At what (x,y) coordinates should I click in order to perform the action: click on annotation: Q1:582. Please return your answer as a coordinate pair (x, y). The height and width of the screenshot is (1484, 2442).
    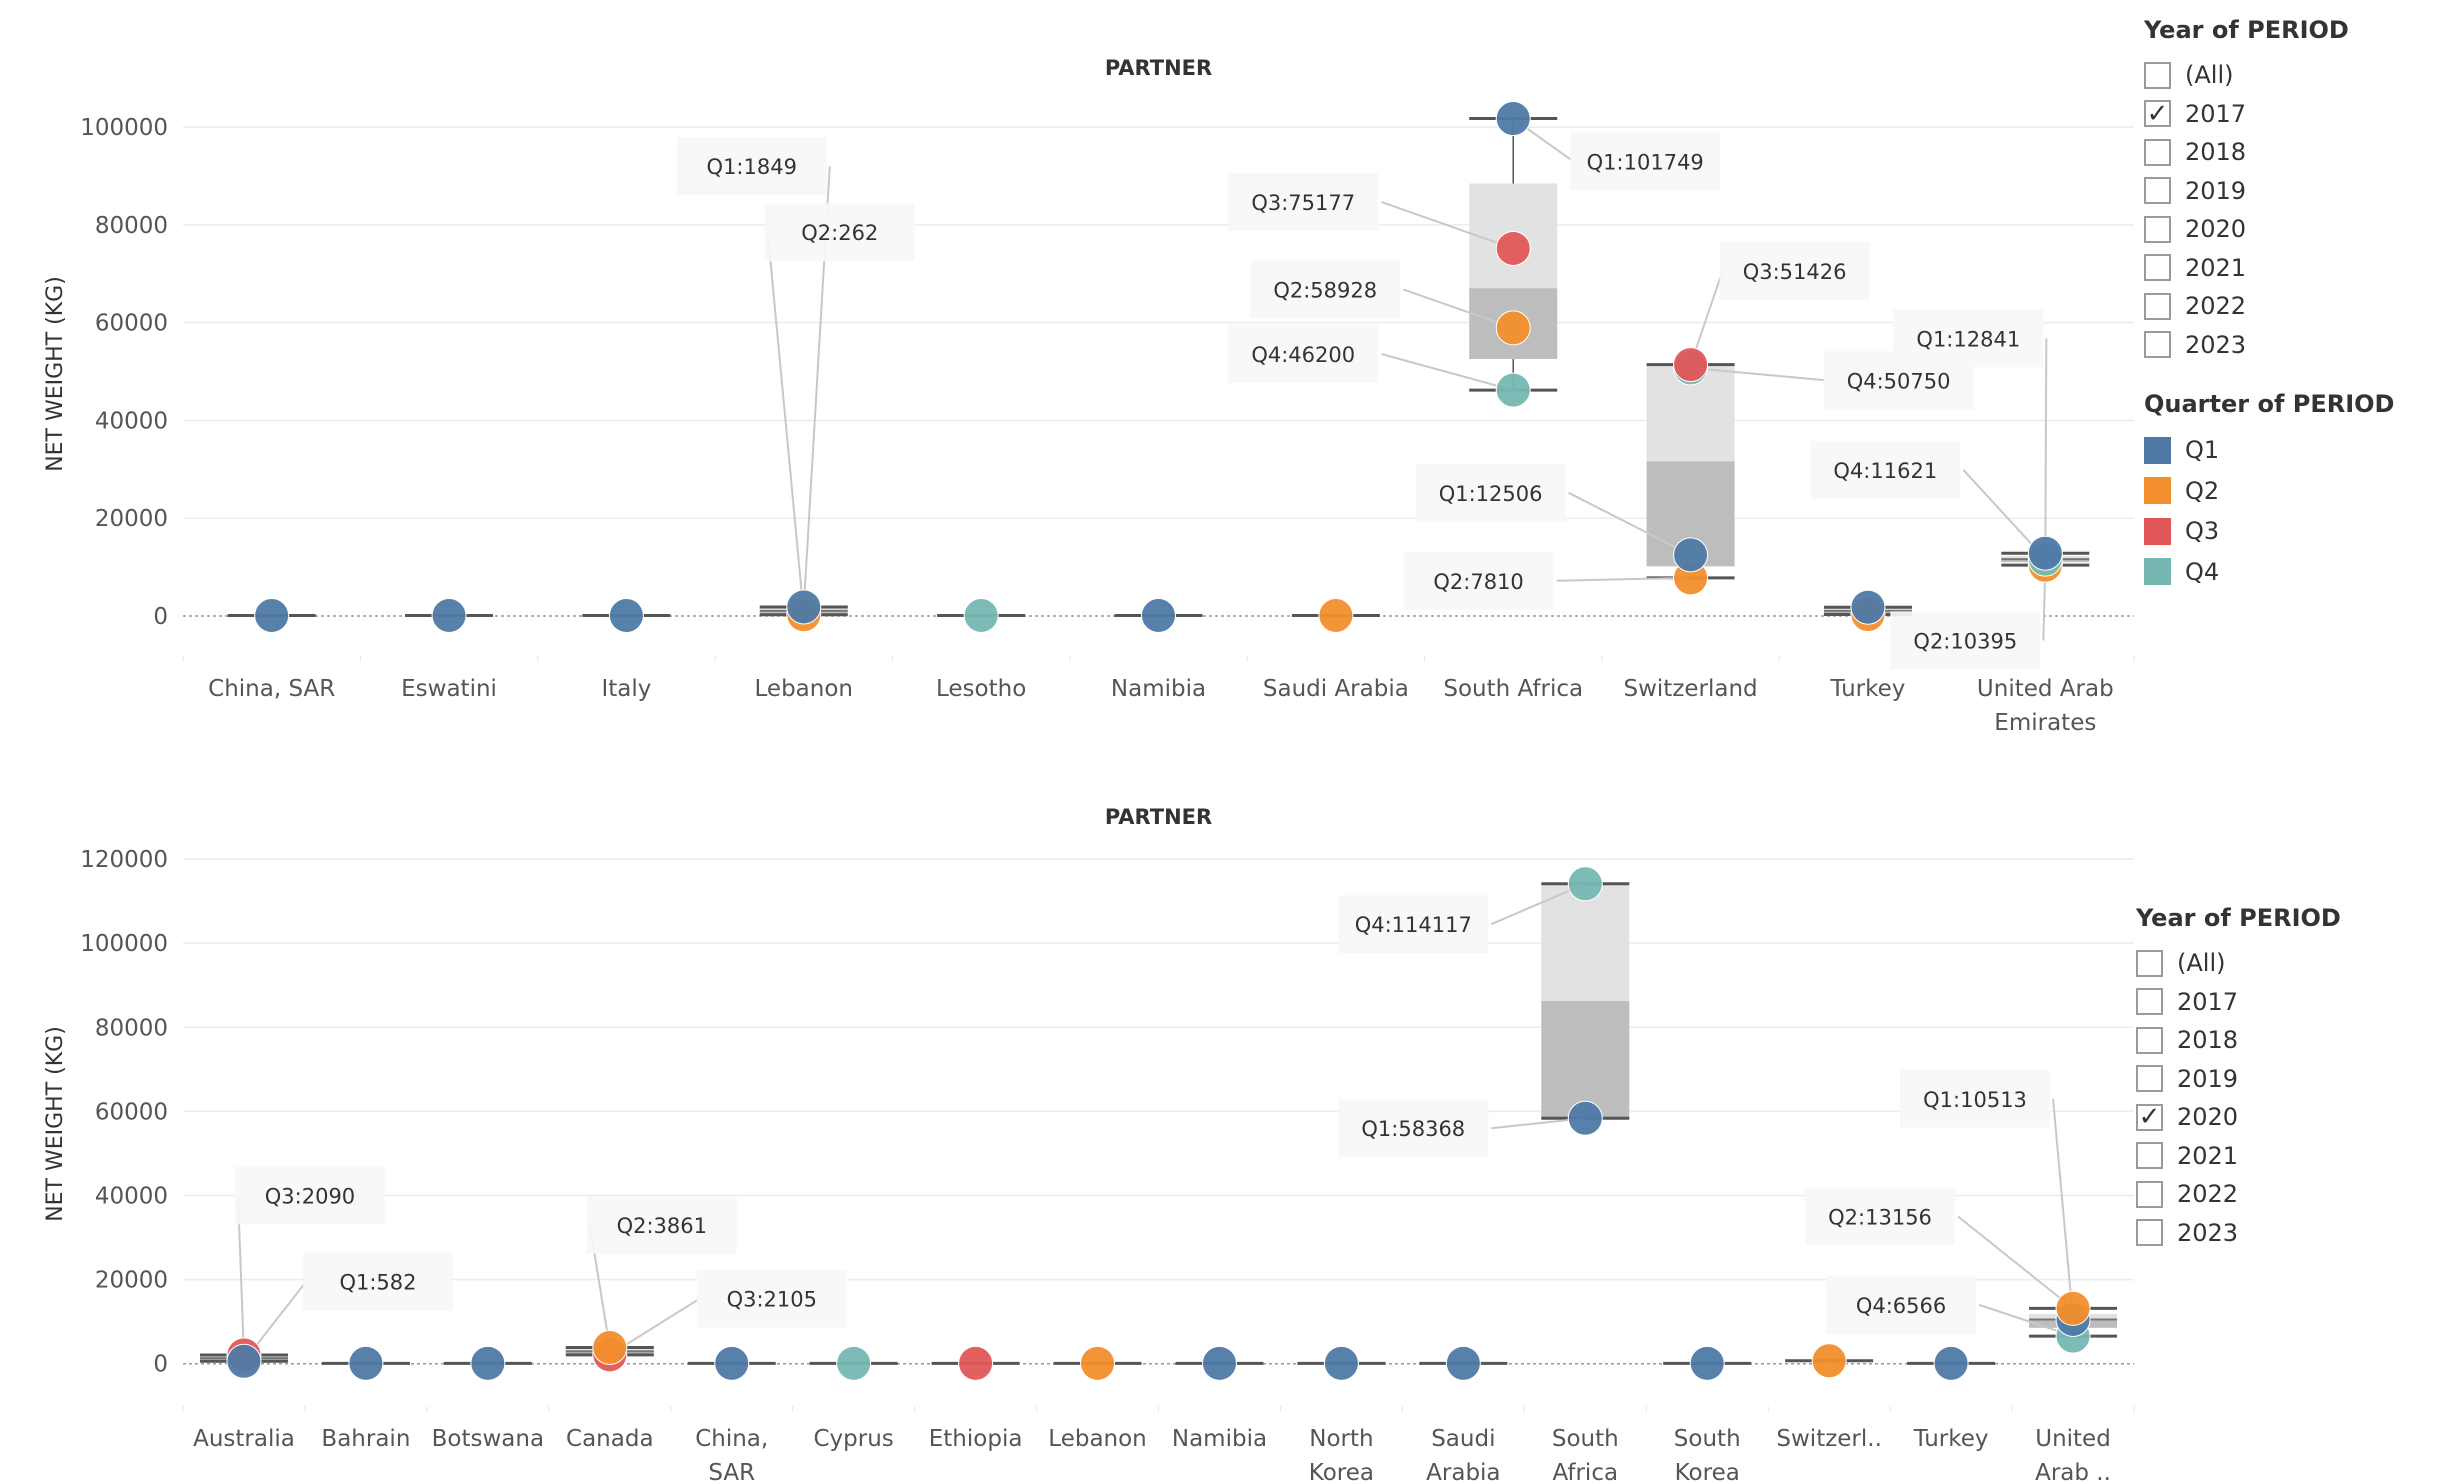
    Looking at the image, I should click on (377, 1281).